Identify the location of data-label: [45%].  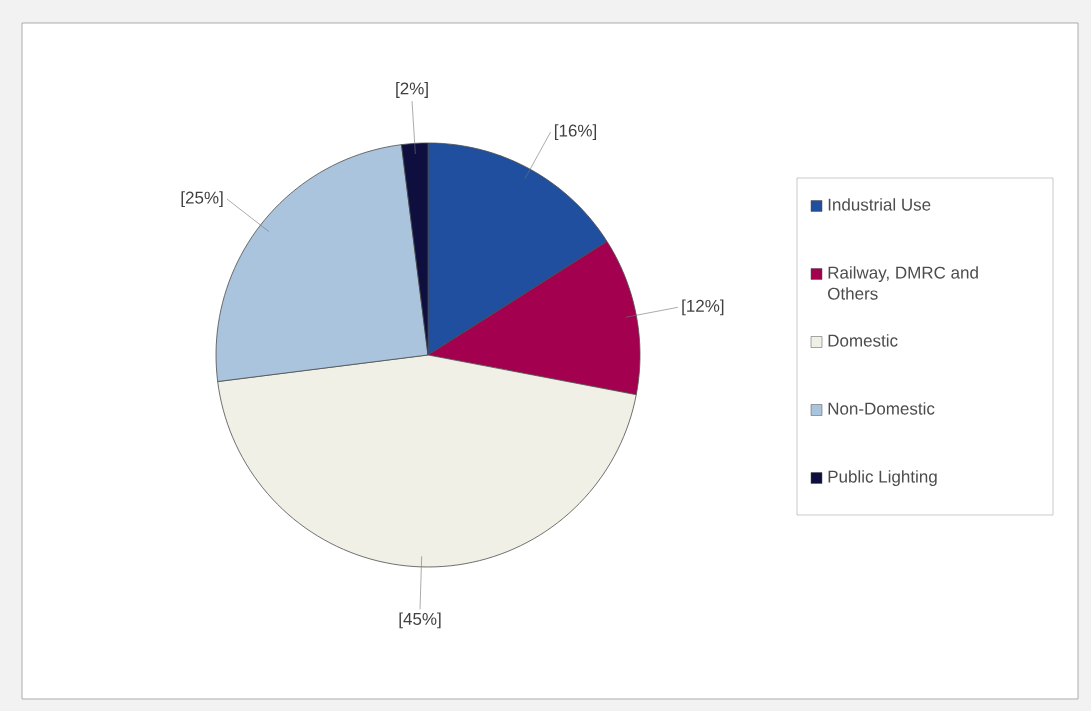
(420, 620).